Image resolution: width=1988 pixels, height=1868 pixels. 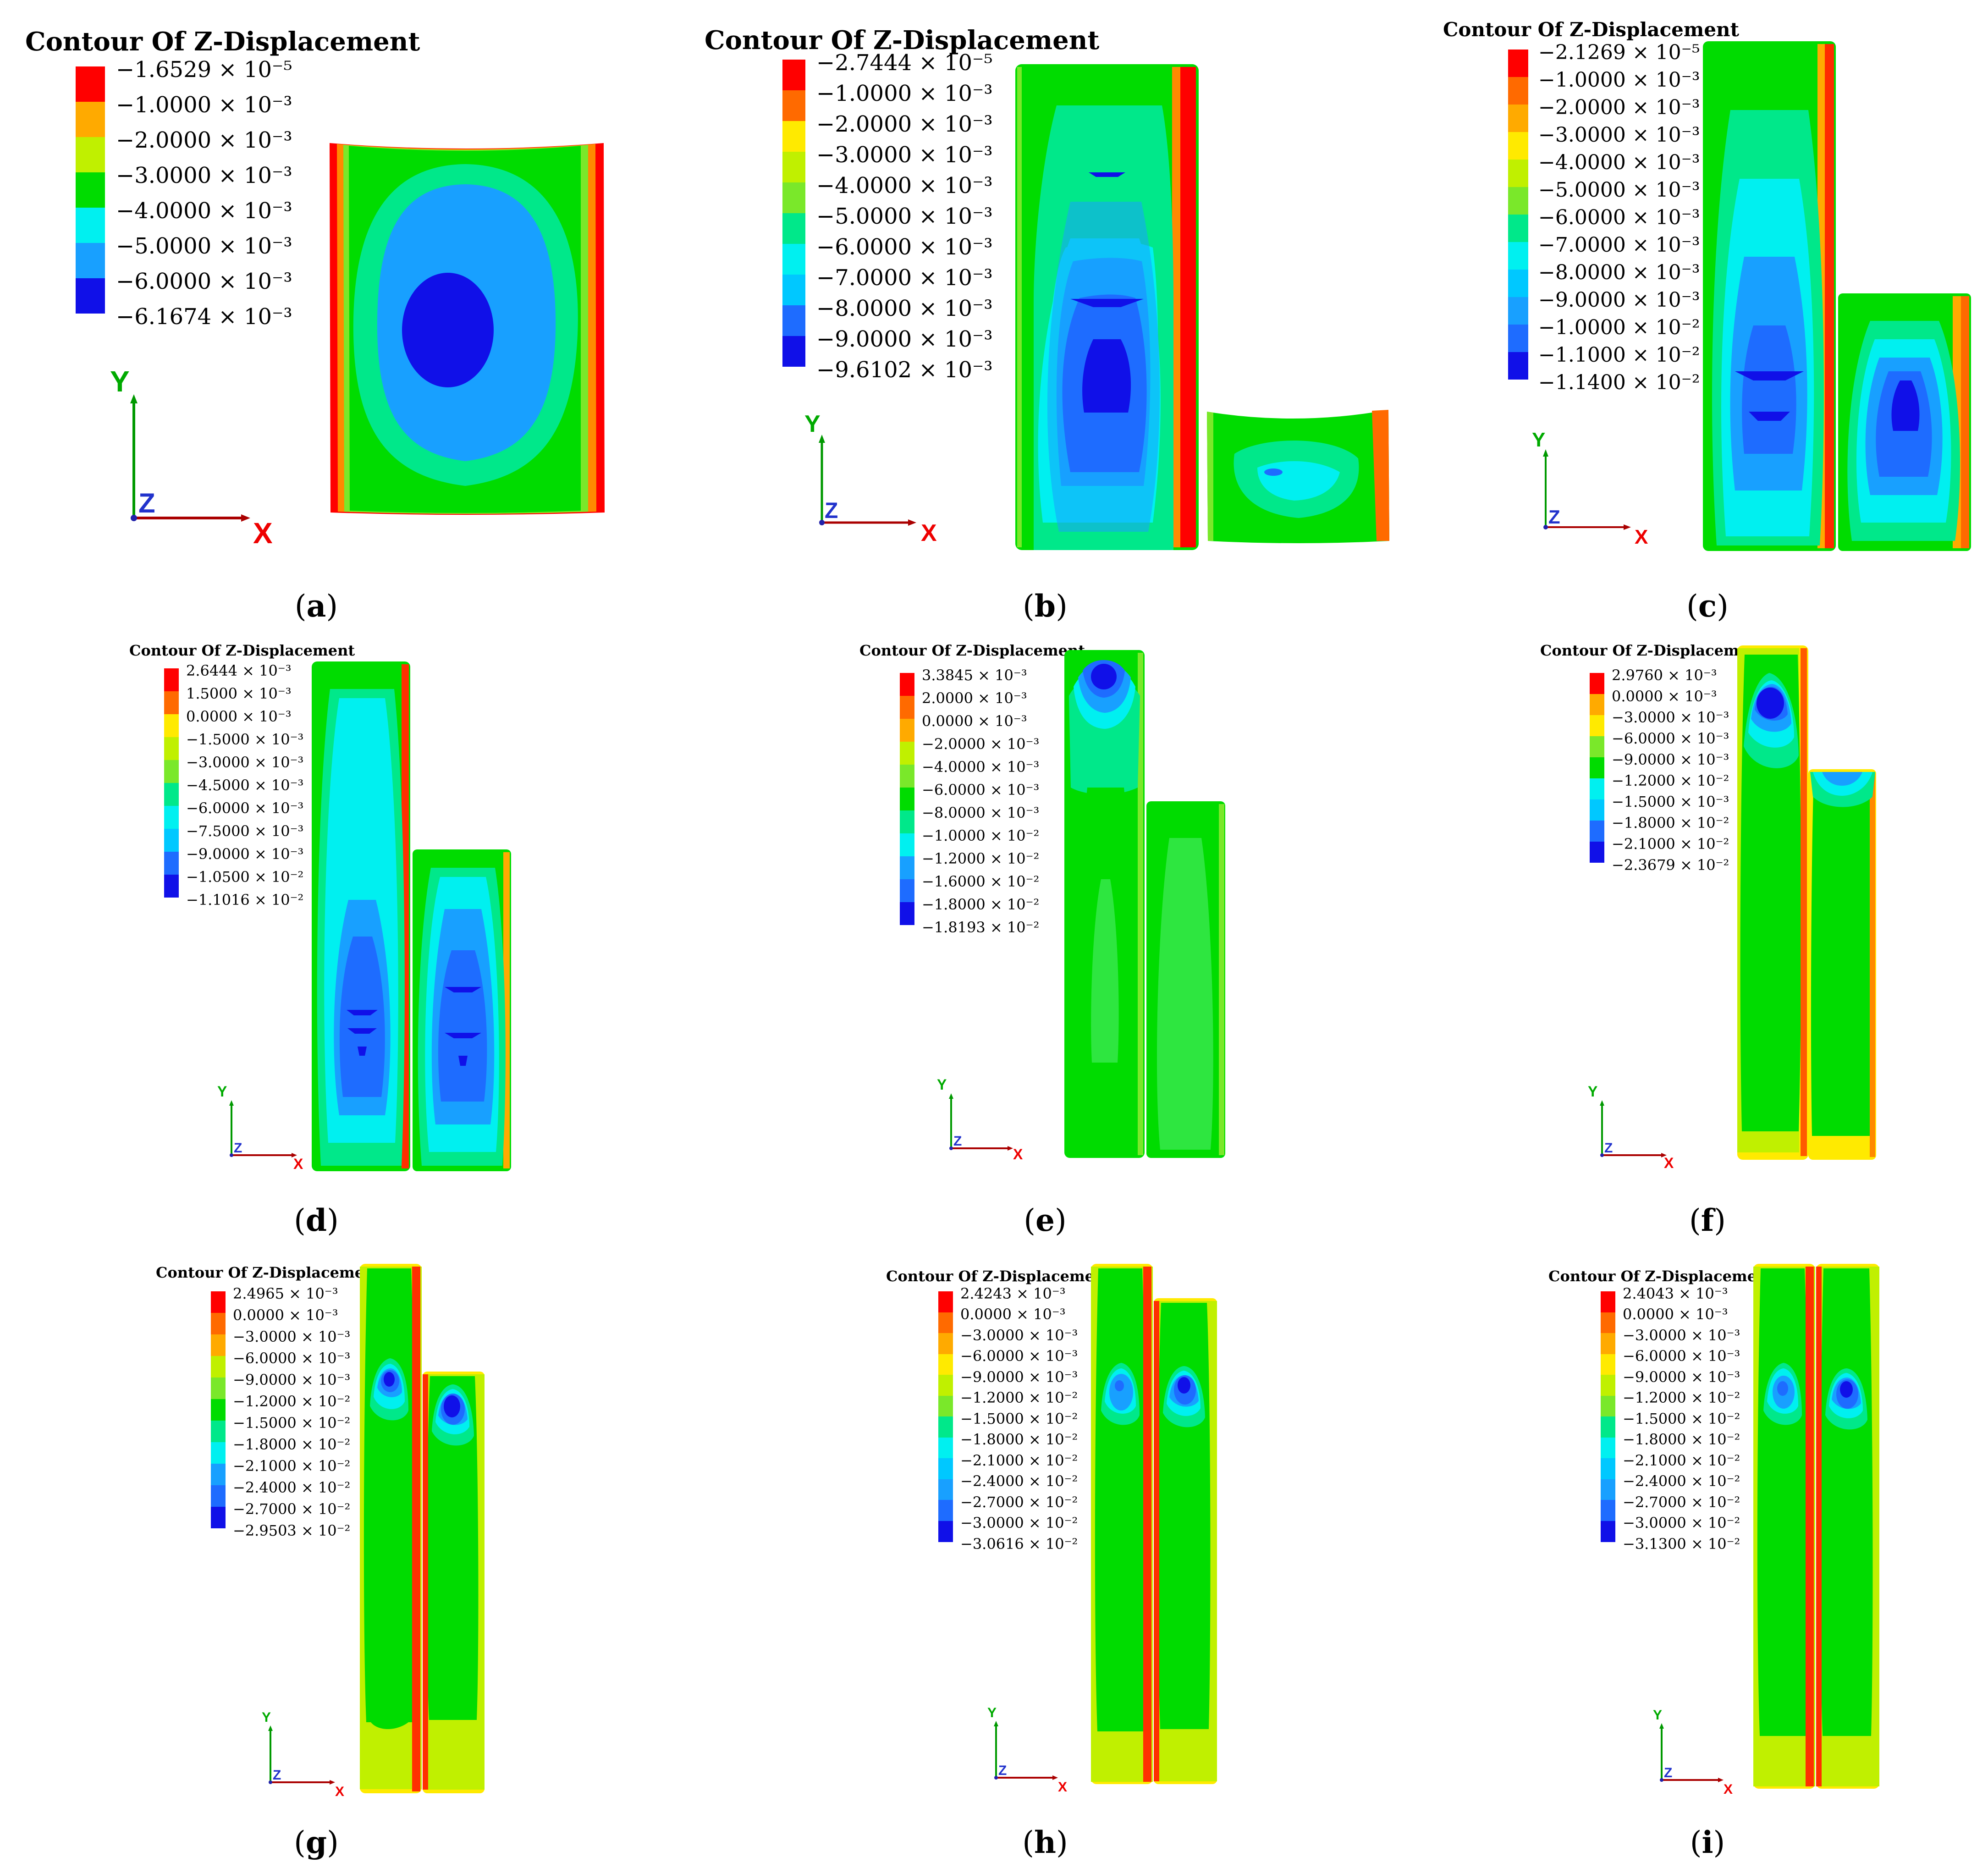 I want to click on legend-label: −2.0000 × 10⁻³, so click(x=1619, y=107).